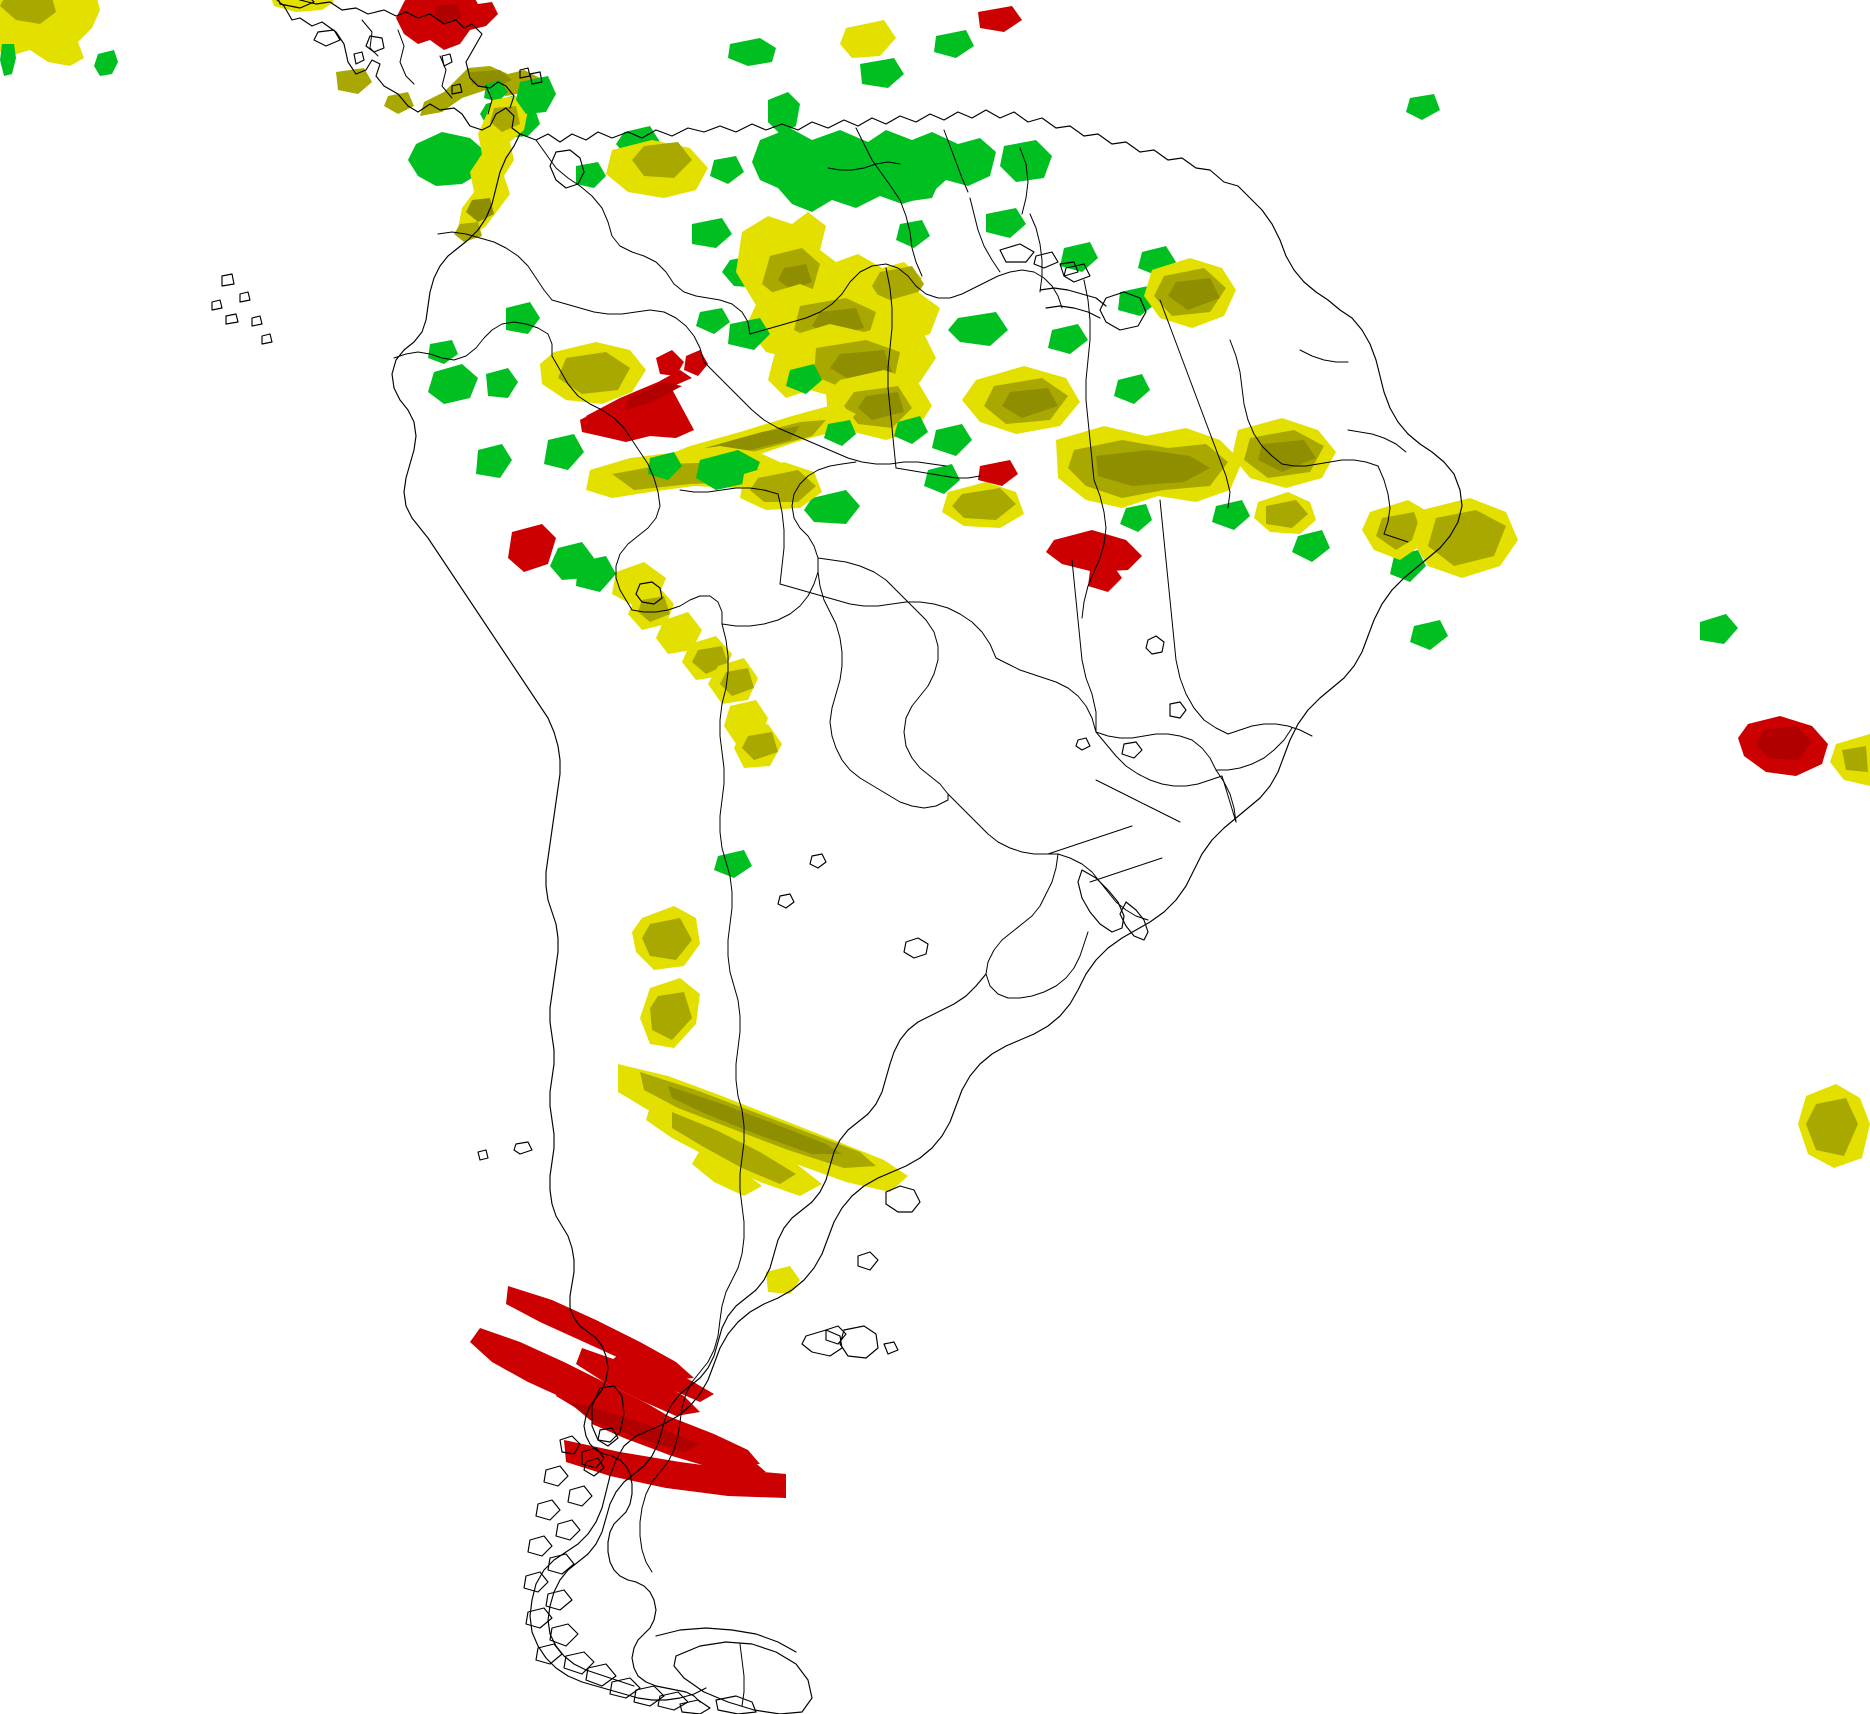 This screenshot has width=1870, height=1714. Describe the element at coordinates (1084, 646) in the screenshot. I see `border-state-goias-north` at that location.